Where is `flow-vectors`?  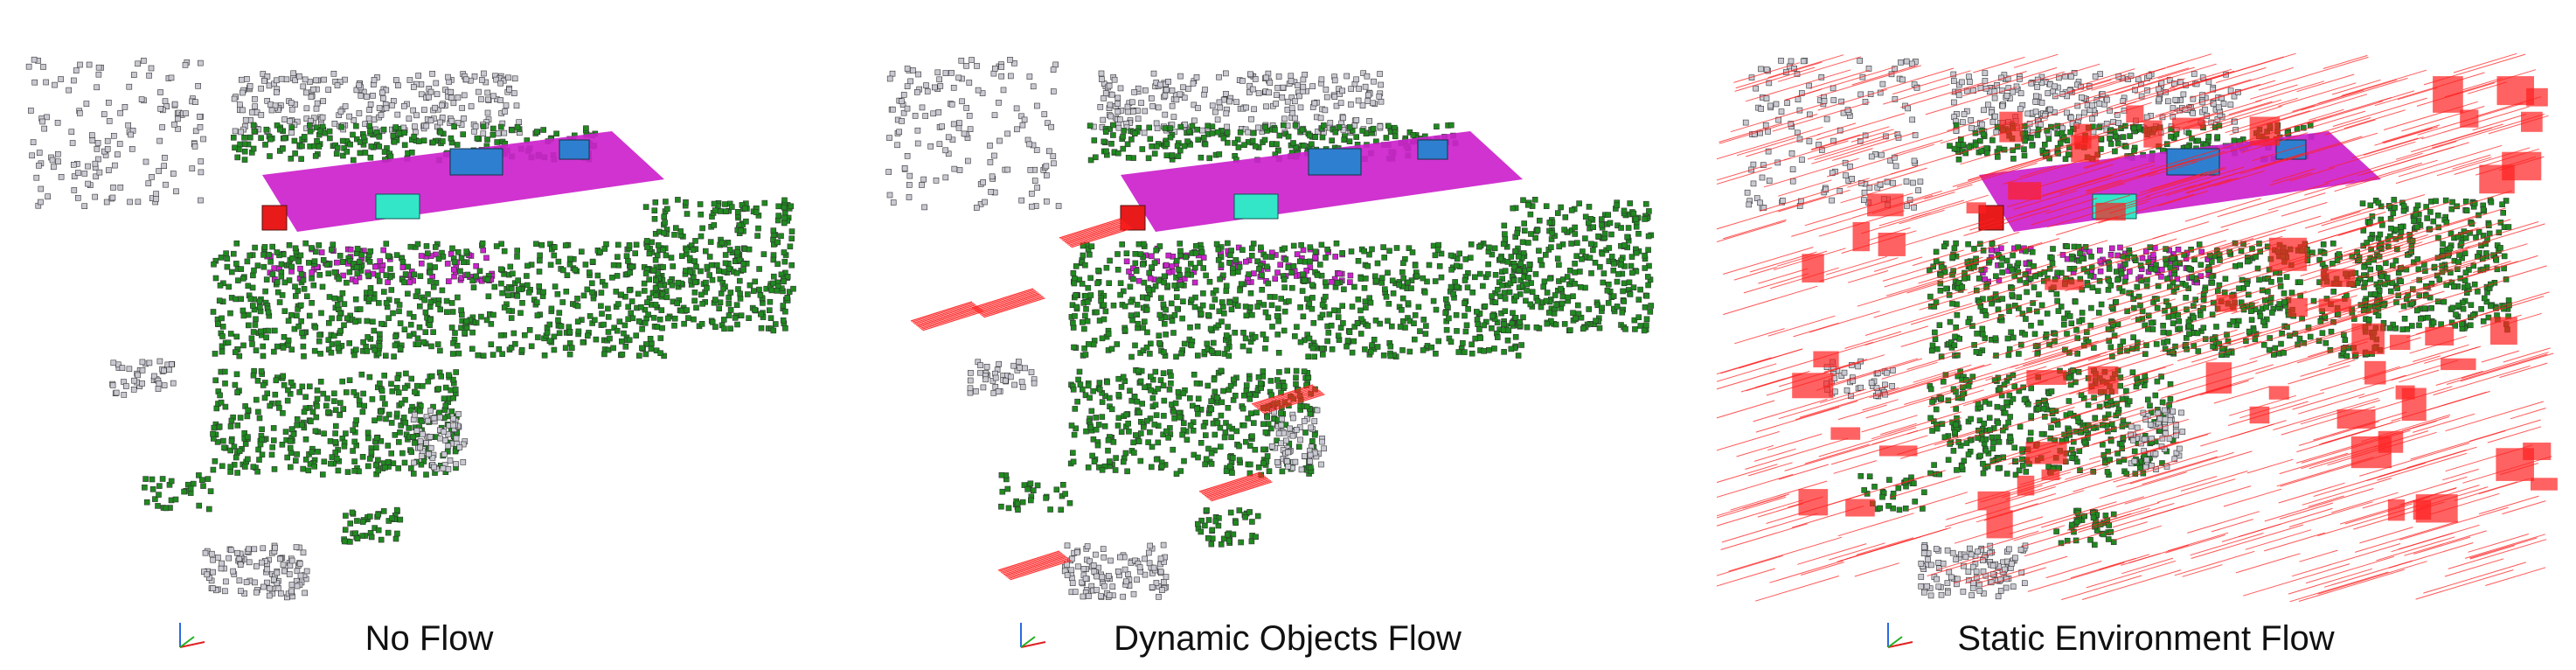
flow-vectors is located at coordinates (1118, 399).